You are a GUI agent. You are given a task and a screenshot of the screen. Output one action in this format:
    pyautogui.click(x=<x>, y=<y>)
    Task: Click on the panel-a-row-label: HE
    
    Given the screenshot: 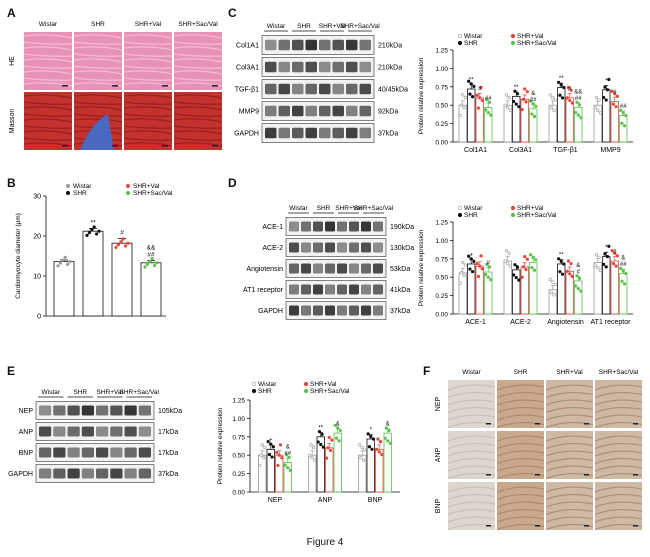 What is the action you would take?
    pyautogui.click(x=12, y=61)
    